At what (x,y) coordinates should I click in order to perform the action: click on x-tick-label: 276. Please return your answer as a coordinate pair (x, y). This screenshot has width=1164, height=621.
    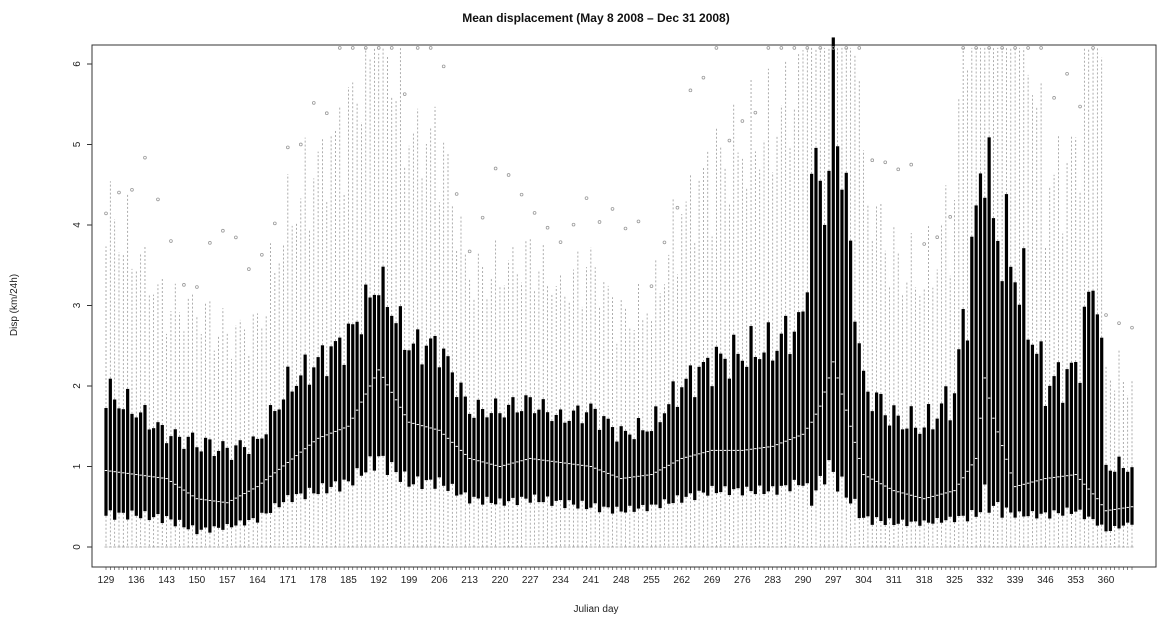
    Looking at the image, I should click on (742, 580).